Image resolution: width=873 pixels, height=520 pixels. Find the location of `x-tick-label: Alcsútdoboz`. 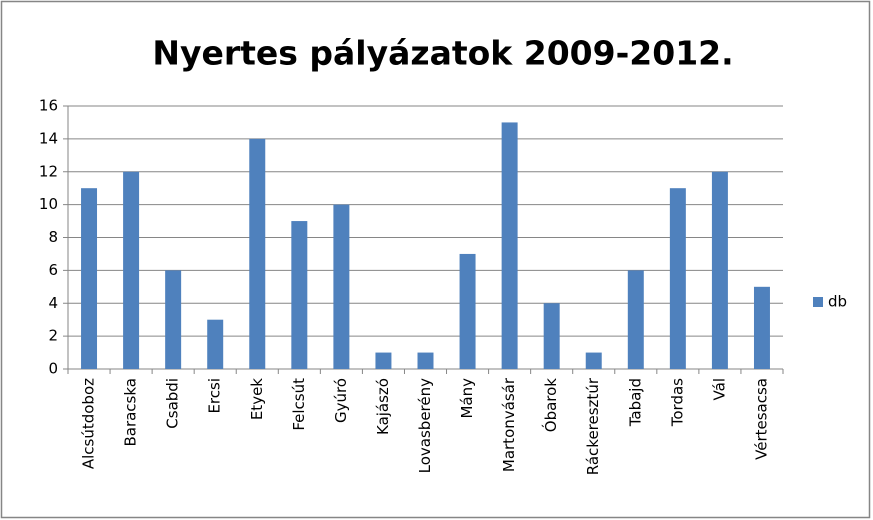

x-tick-label: Alcsútdoboz is located at coordinates (89, 423).